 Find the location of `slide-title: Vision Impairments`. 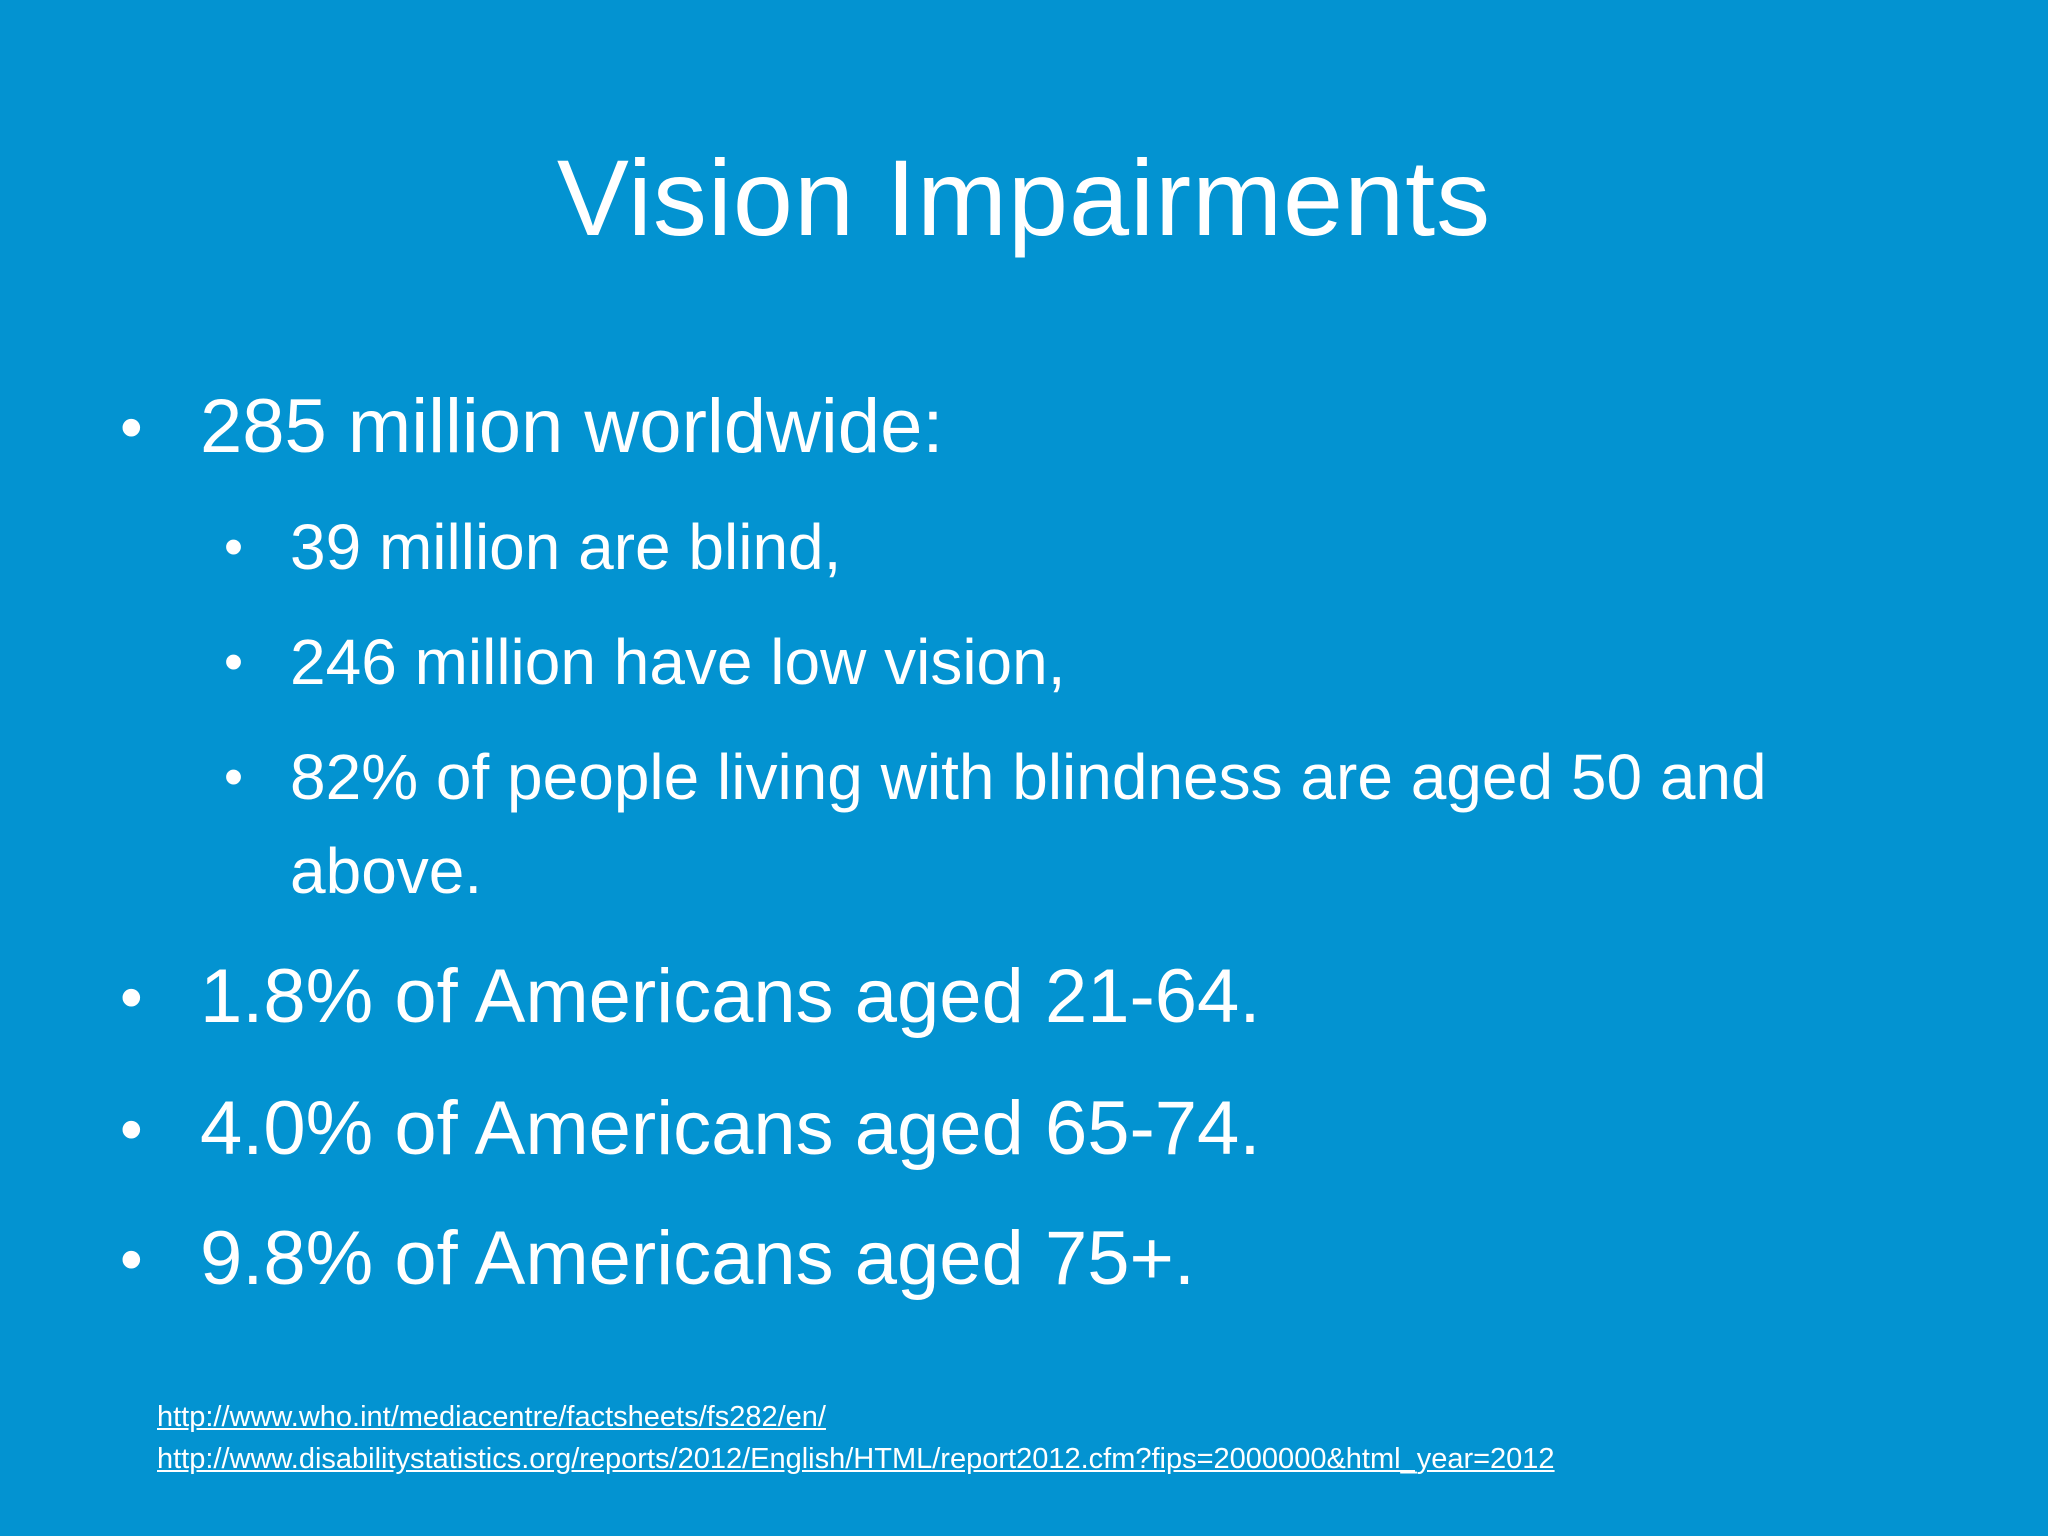

slide-title: Vision Impairments is located at coordinates (1024, 197).